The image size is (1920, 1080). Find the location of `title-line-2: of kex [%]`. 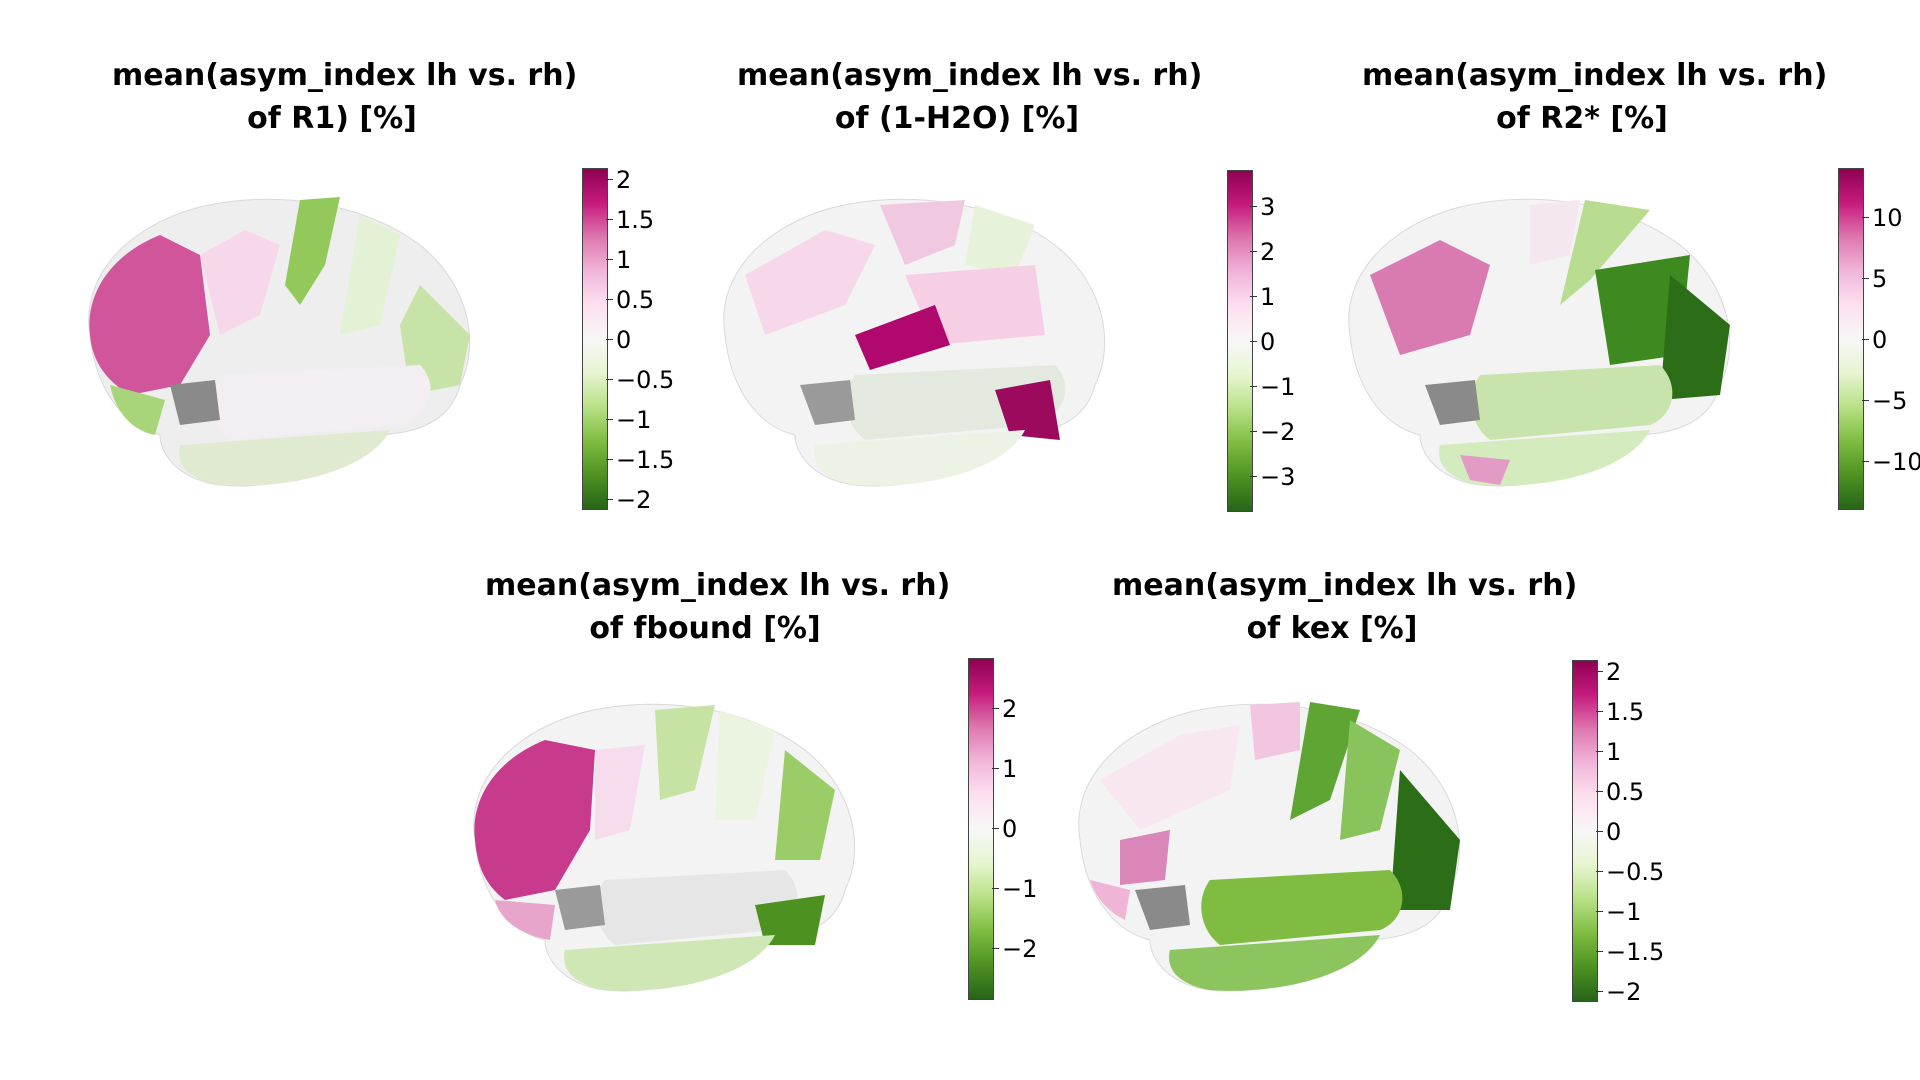

title-line-2: of kex [%] is located at coordinates (1332, 628).